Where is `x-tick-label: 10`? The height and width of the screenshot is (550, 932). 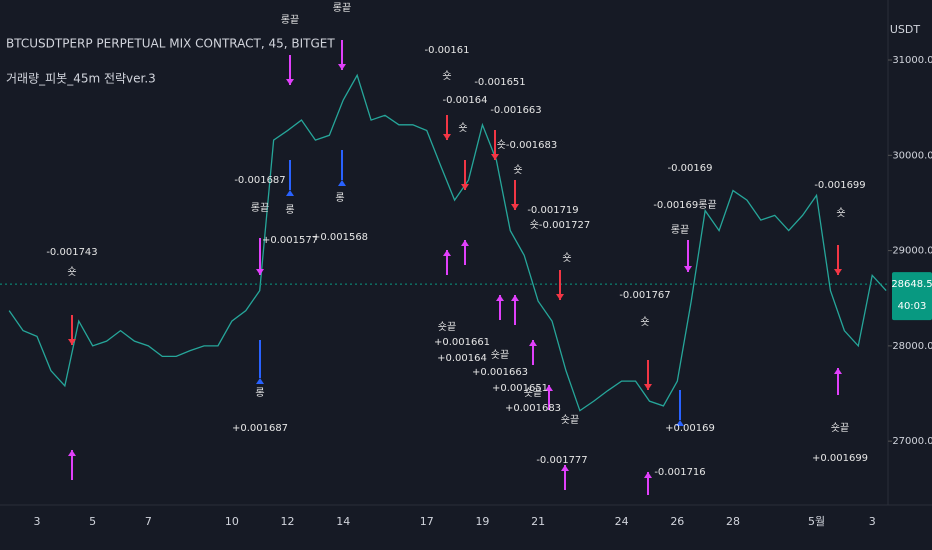
x-tick-label: 10 is located at coordinates (232, 521).